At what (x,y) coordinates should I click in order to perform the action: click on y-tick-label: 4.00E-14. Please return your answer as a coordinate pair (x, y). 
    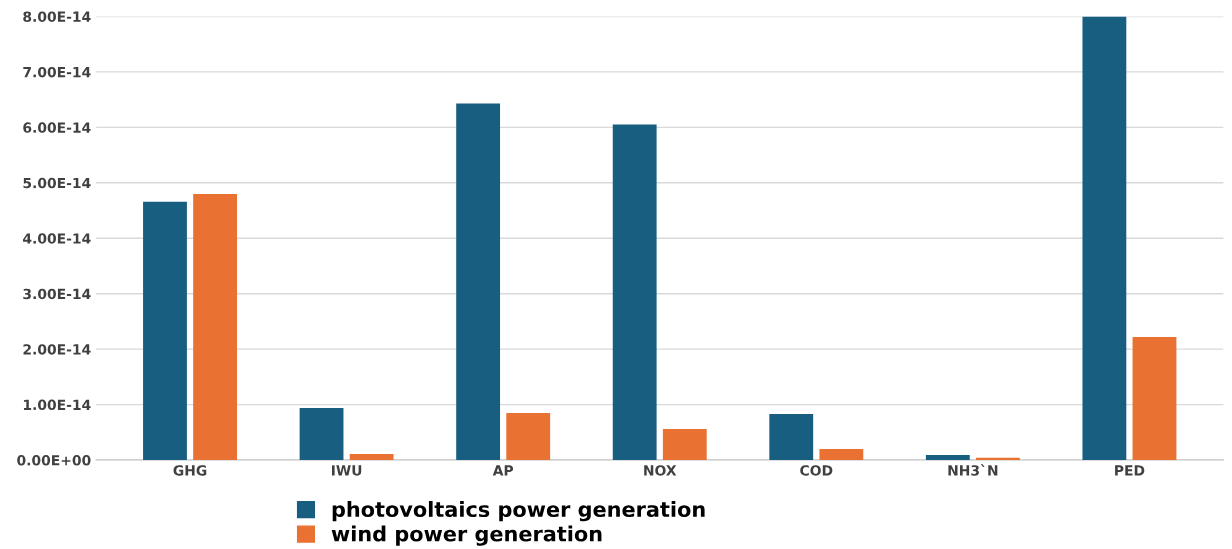
    Looking at the image, I should click on (57, 238).